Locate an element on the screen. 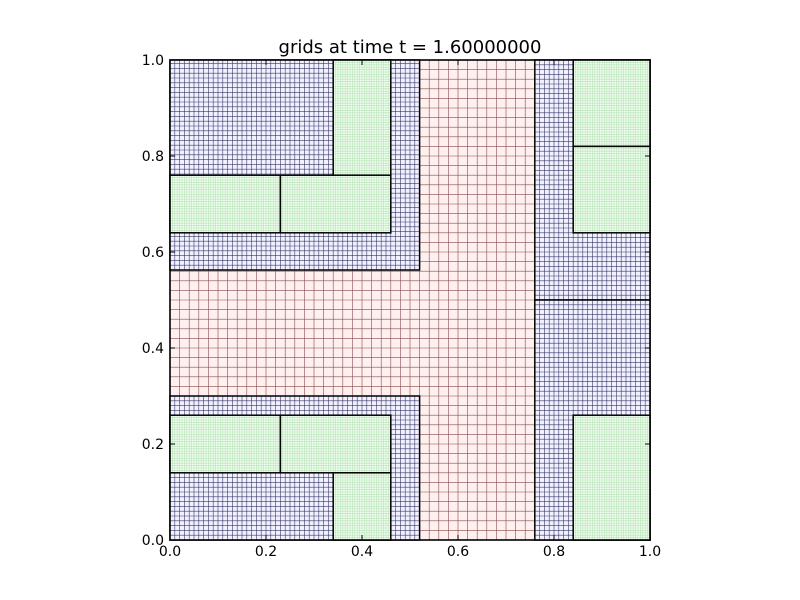 The image size is (800, 600). y-tick-label: 0.6 is located at coordinates (153, 253).